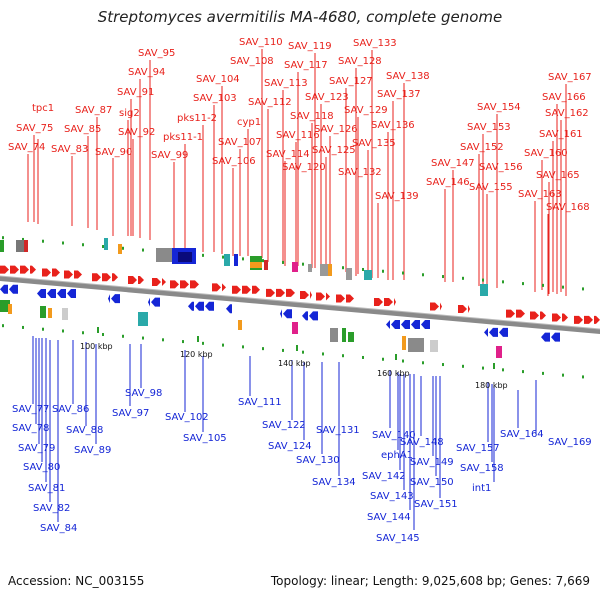 This screenshot has width=600, height=600. Describe the element at coordinates (46, 488) in the screenshot. I see `bottom-gene-label: SAV_81` at that location.